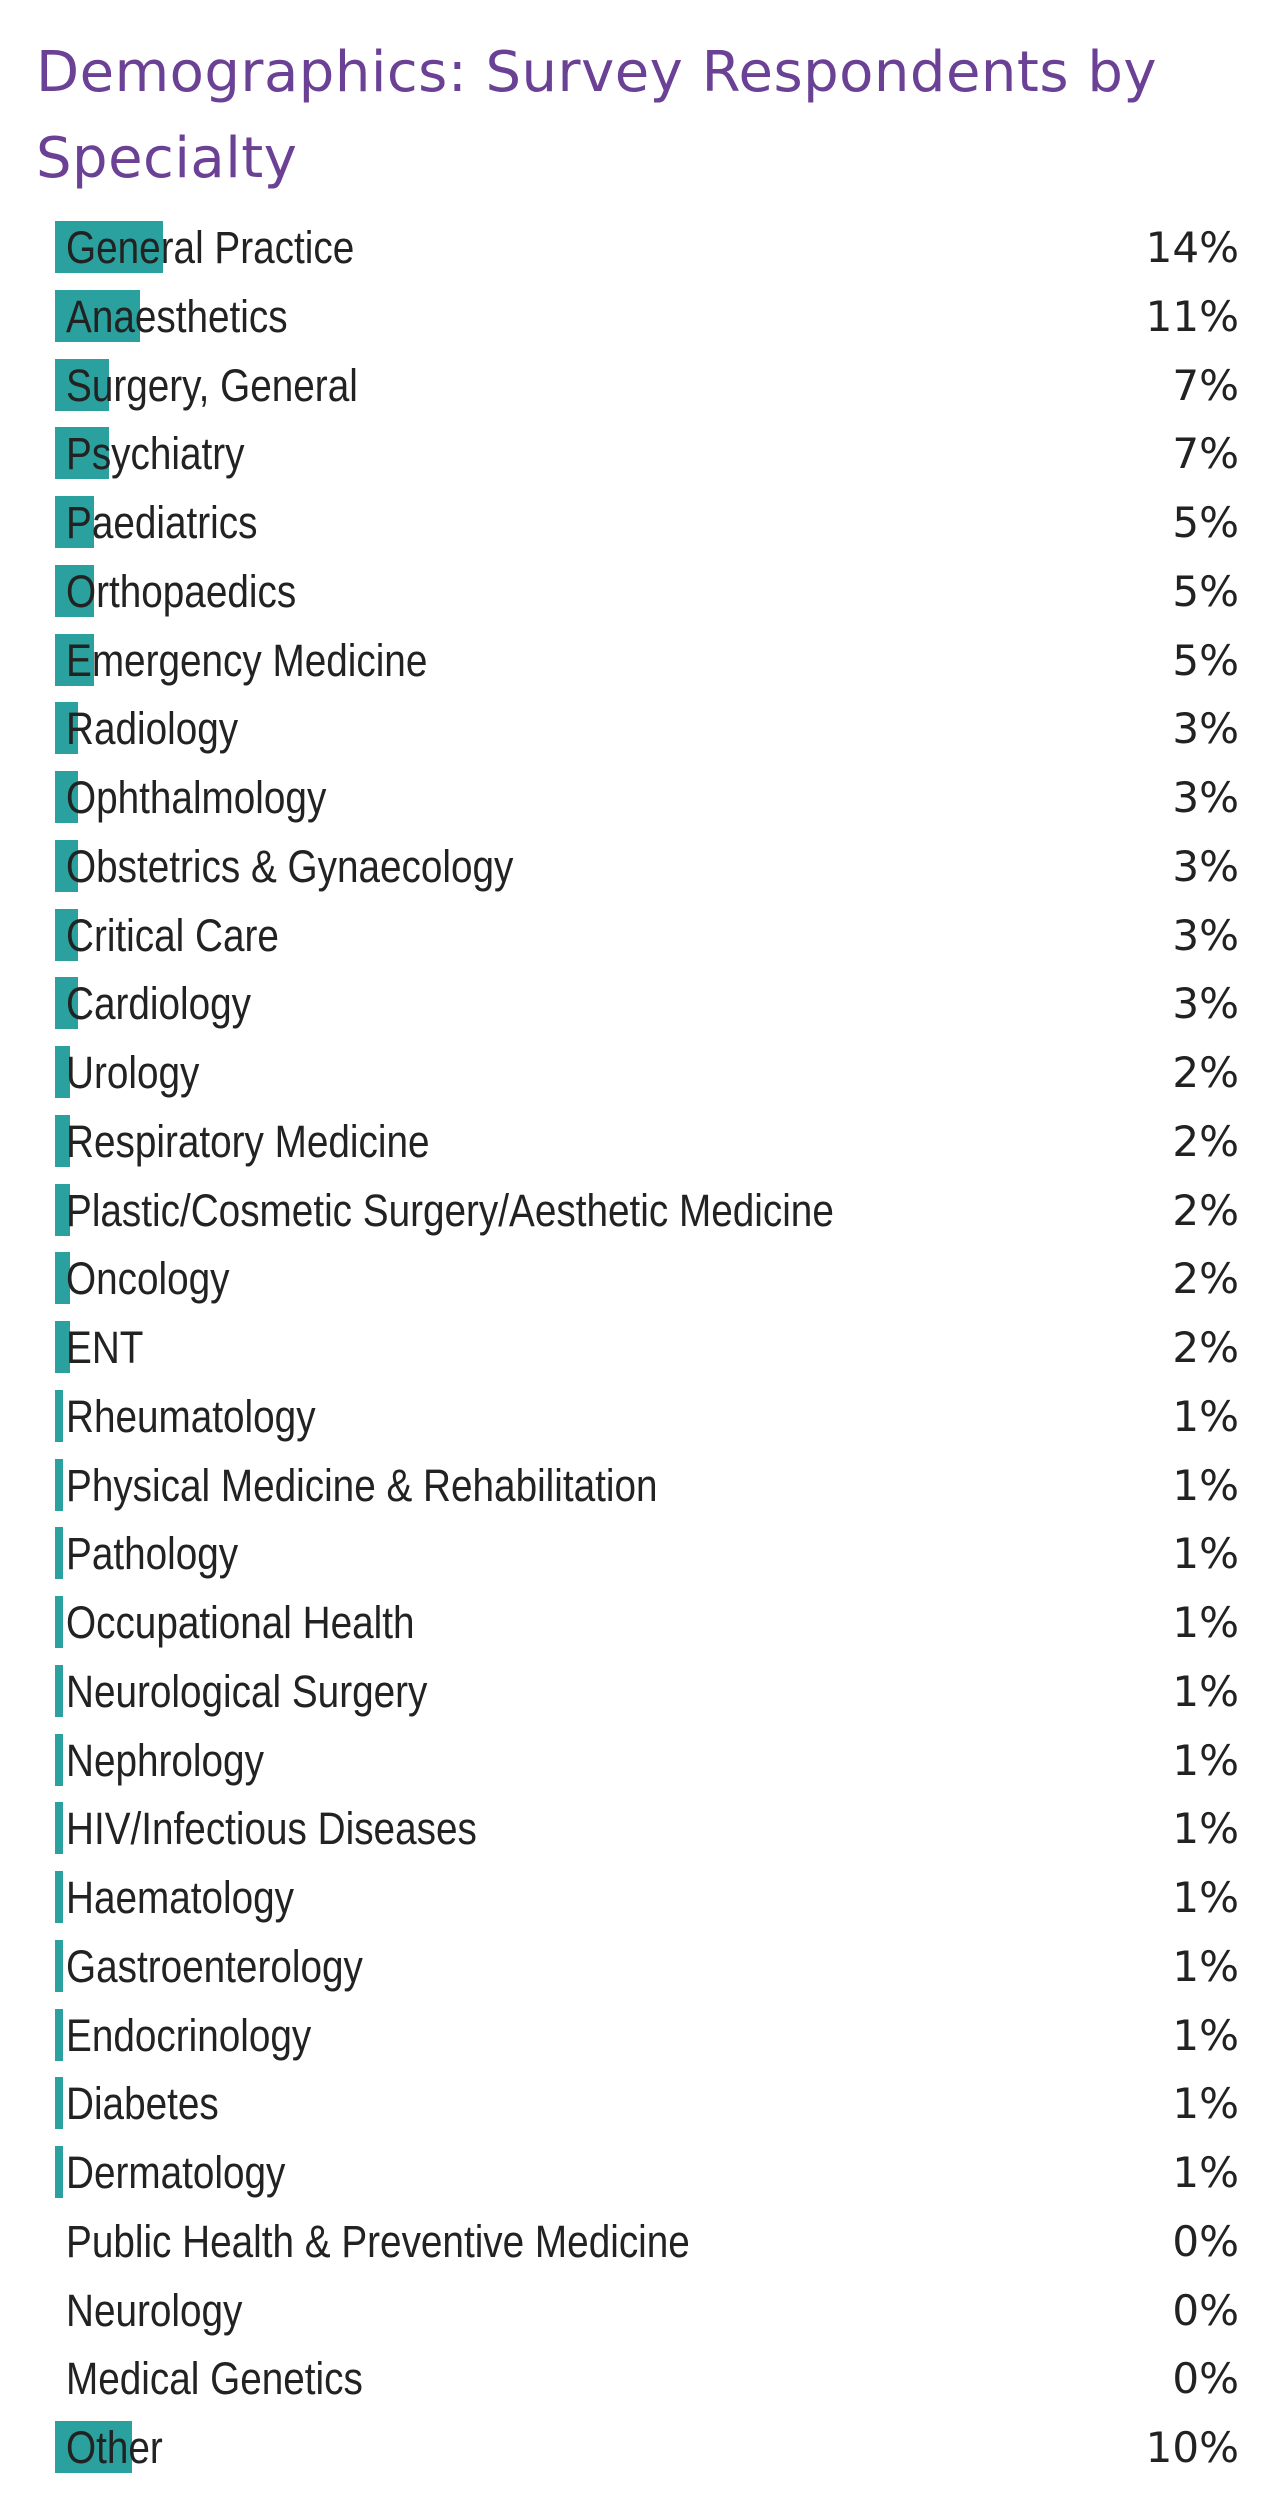 This screenshot has width=1280, height=2497. What do you see at coordinates (640, 1898) in the screenshot?
I see `bar-row: Haematology 1%` at bounding box center [640, 1898].